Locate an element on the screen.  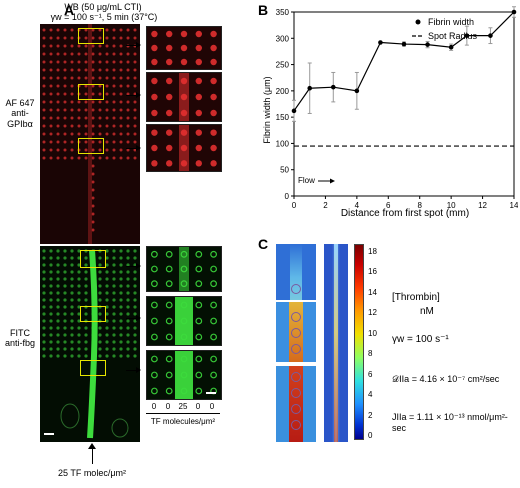
y-tick-label: 250 is located at coordinates (283, 65).